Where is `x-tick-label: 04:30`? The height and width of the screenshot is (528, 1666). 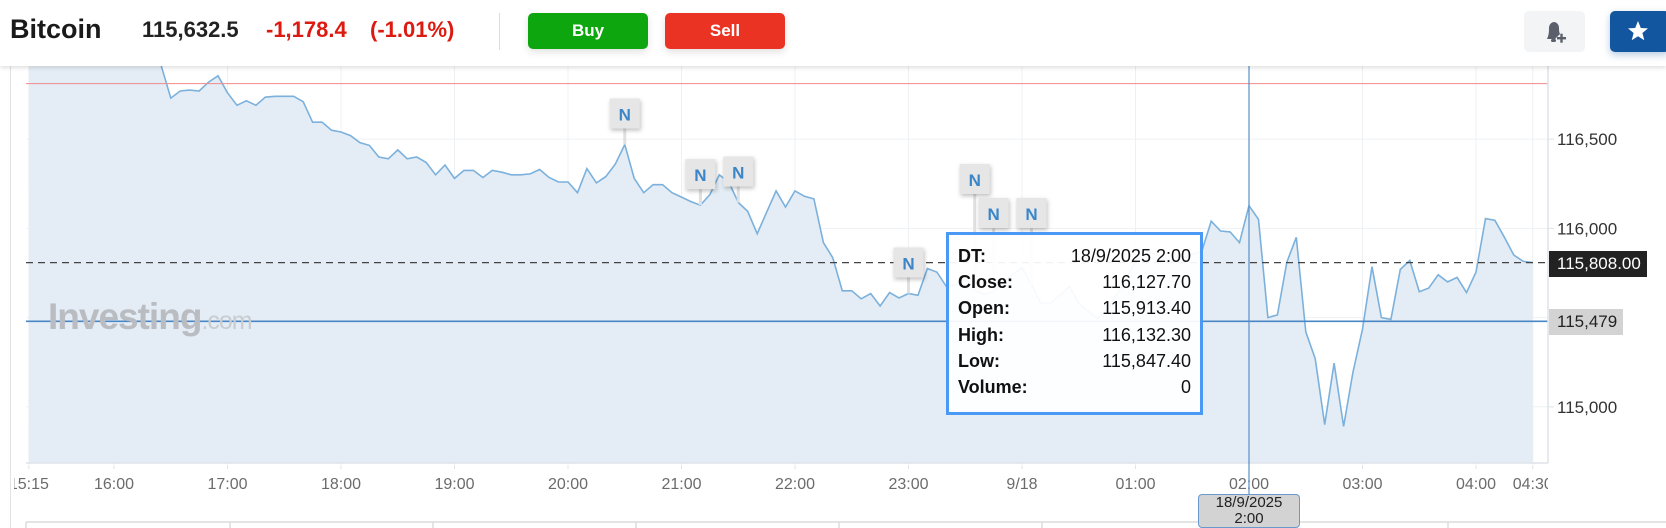
x-tick-label: 04:30 is located at coordinates (1533, 484).